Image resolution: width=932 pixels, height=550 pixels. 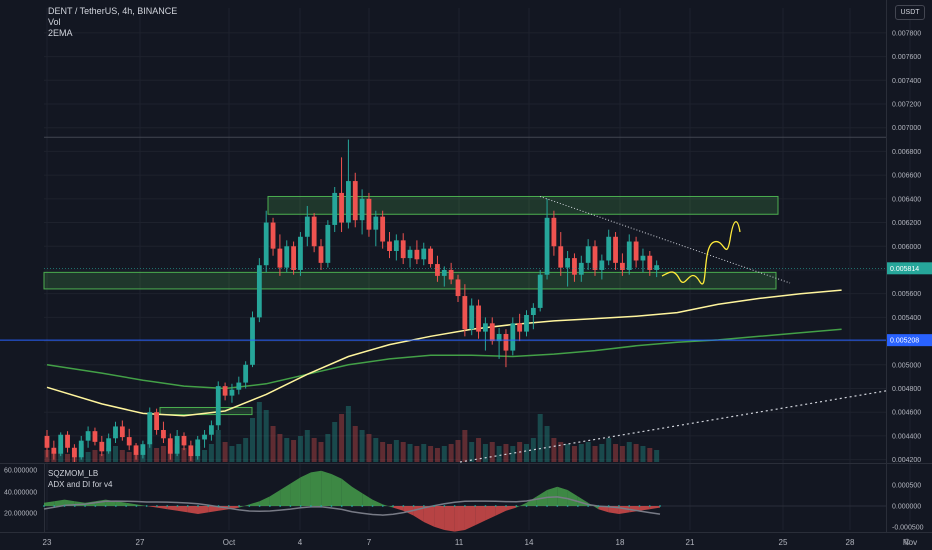 I want to click on sqzmom-label: SQZMOM_LB, so click(x=73, y=473).